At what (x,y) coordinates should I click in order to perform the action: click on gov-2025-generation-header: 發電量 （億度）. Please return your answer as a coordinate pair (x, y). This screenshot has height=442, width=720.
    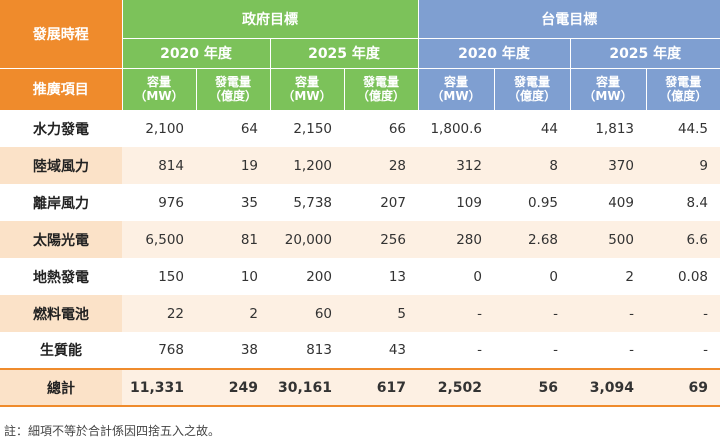
    Looking at the image, I should click on (380, 89).